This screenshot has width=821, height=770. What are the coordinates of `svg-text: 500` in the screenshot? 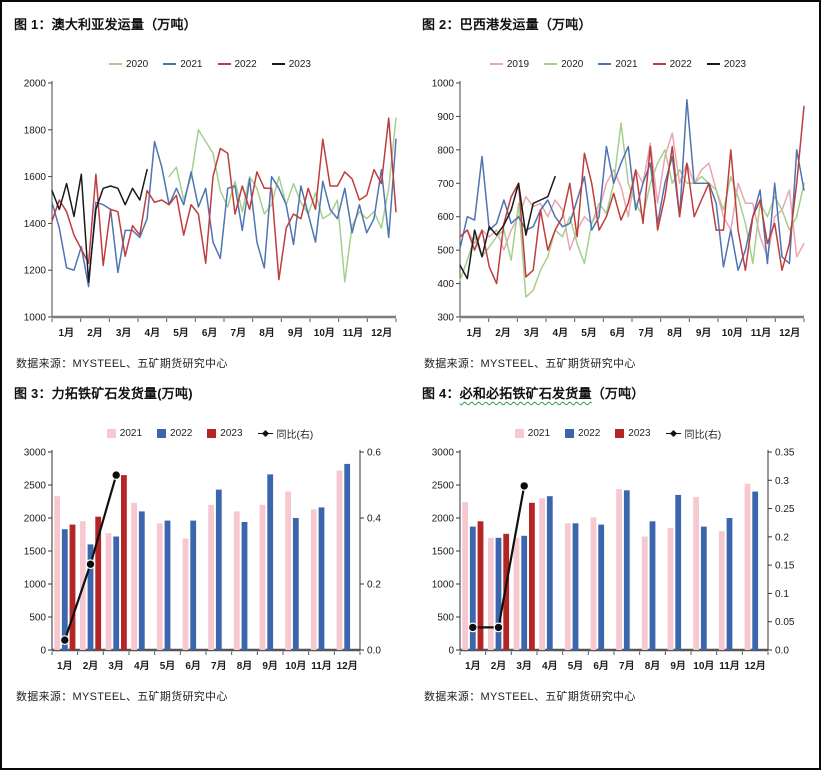 It's located at (445, 251).